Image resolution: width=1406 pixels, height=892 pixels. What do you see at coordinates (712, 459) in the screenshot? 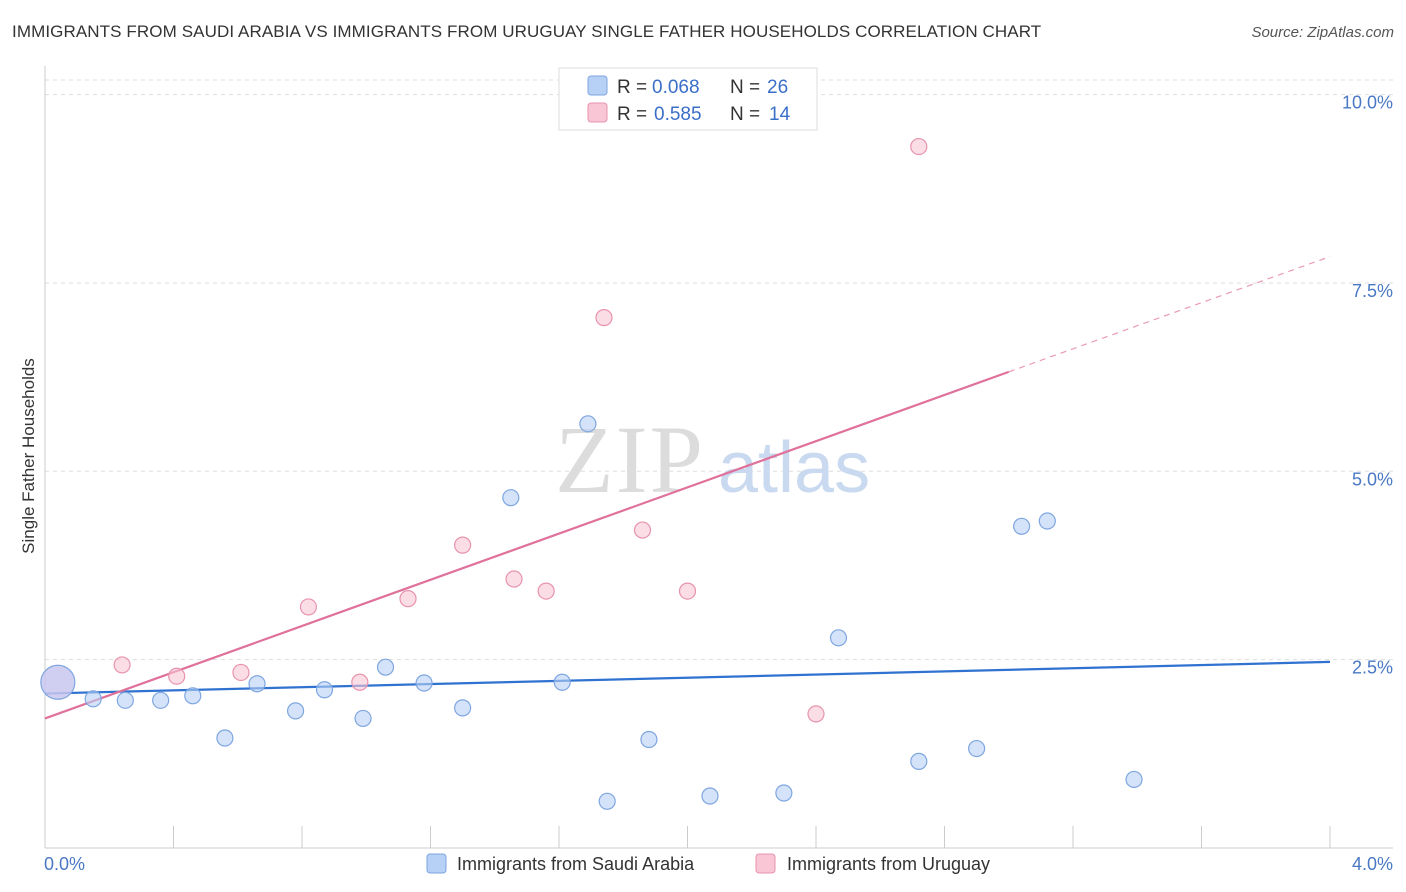
I see `watermark: ZIP atlas` at bounding box center [712, 459].